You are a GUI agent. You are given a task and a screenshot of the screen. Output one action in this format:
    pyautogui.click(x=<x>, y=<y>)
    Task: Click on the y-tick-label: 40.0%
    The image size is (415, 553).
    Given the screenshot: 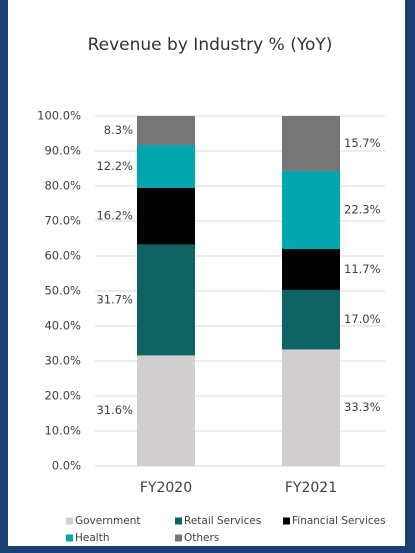 What is the action you would take?
    pyautogui.click(x=62, y=326)
    